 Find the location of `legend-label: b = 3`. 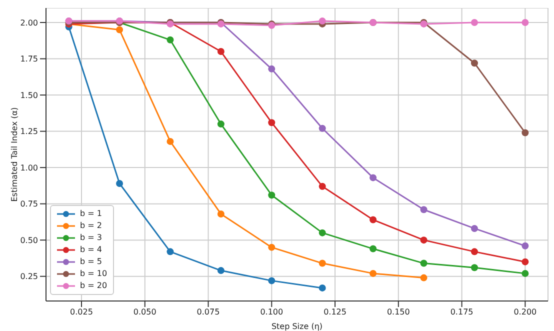

legend-label: b = 3 is located at coordinates (91, 238).